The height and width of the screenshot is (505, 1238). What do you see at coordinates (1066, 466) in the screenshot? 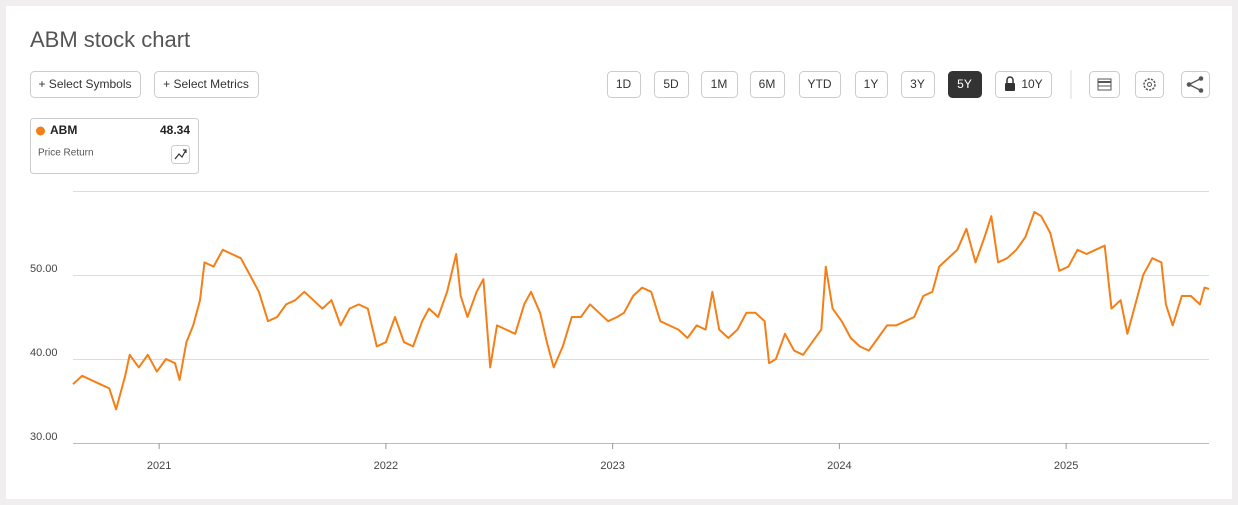
I see `x-tick-label: 2025` at bounding box center [1066, 466].